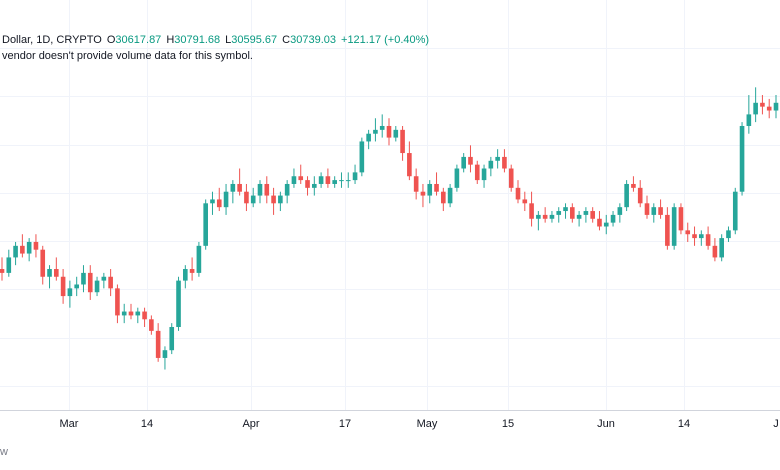 This screenshot has width=780, height=470. Describe the element at coordinates (197, 40) in the screenshot. I see `high-value: 30791.68` at that location.